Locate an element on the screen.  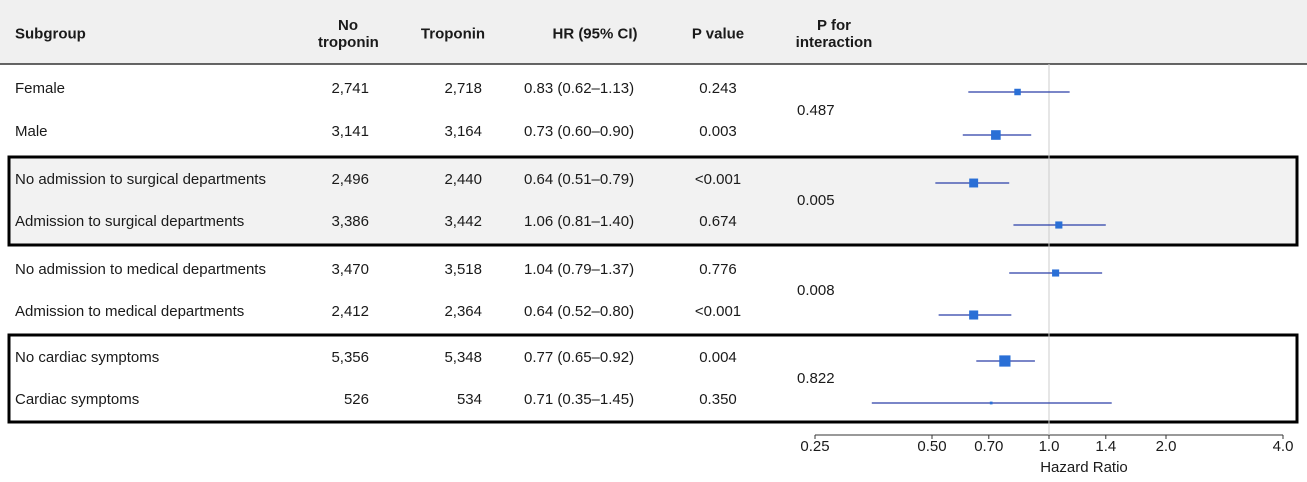
column-header: Troponin is located at coordinates (453, 34).